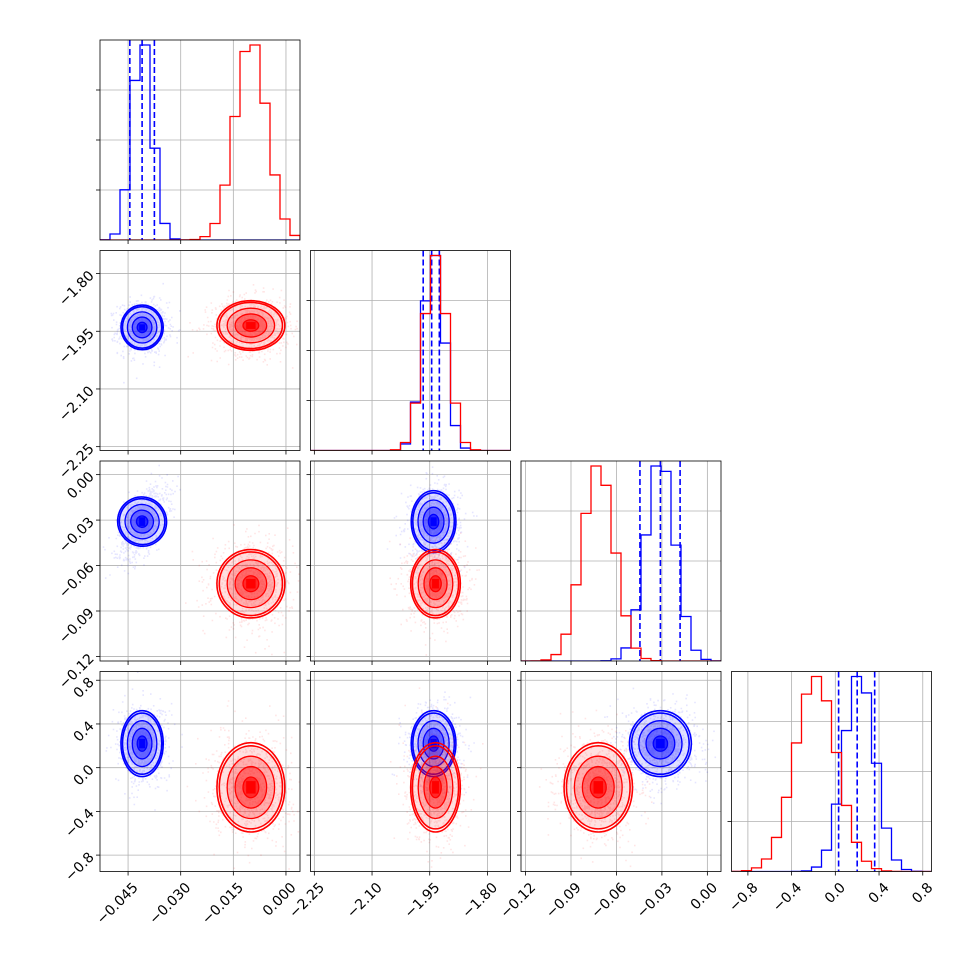  What do you see at coordinates (170, 904) in the screenshot?
I see `x-tick-label-0-1: −0.030` at bounding box center [170, 904].